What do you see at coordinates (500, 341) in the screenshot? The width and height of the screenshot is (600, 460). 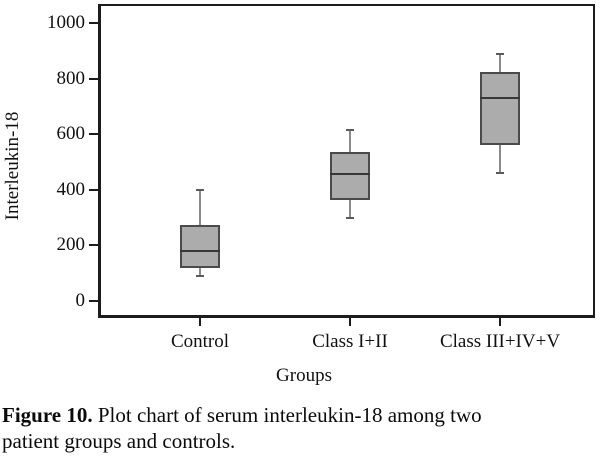 I see `x-category-label: Class III+IV+V` at bounding box center [500, 341].